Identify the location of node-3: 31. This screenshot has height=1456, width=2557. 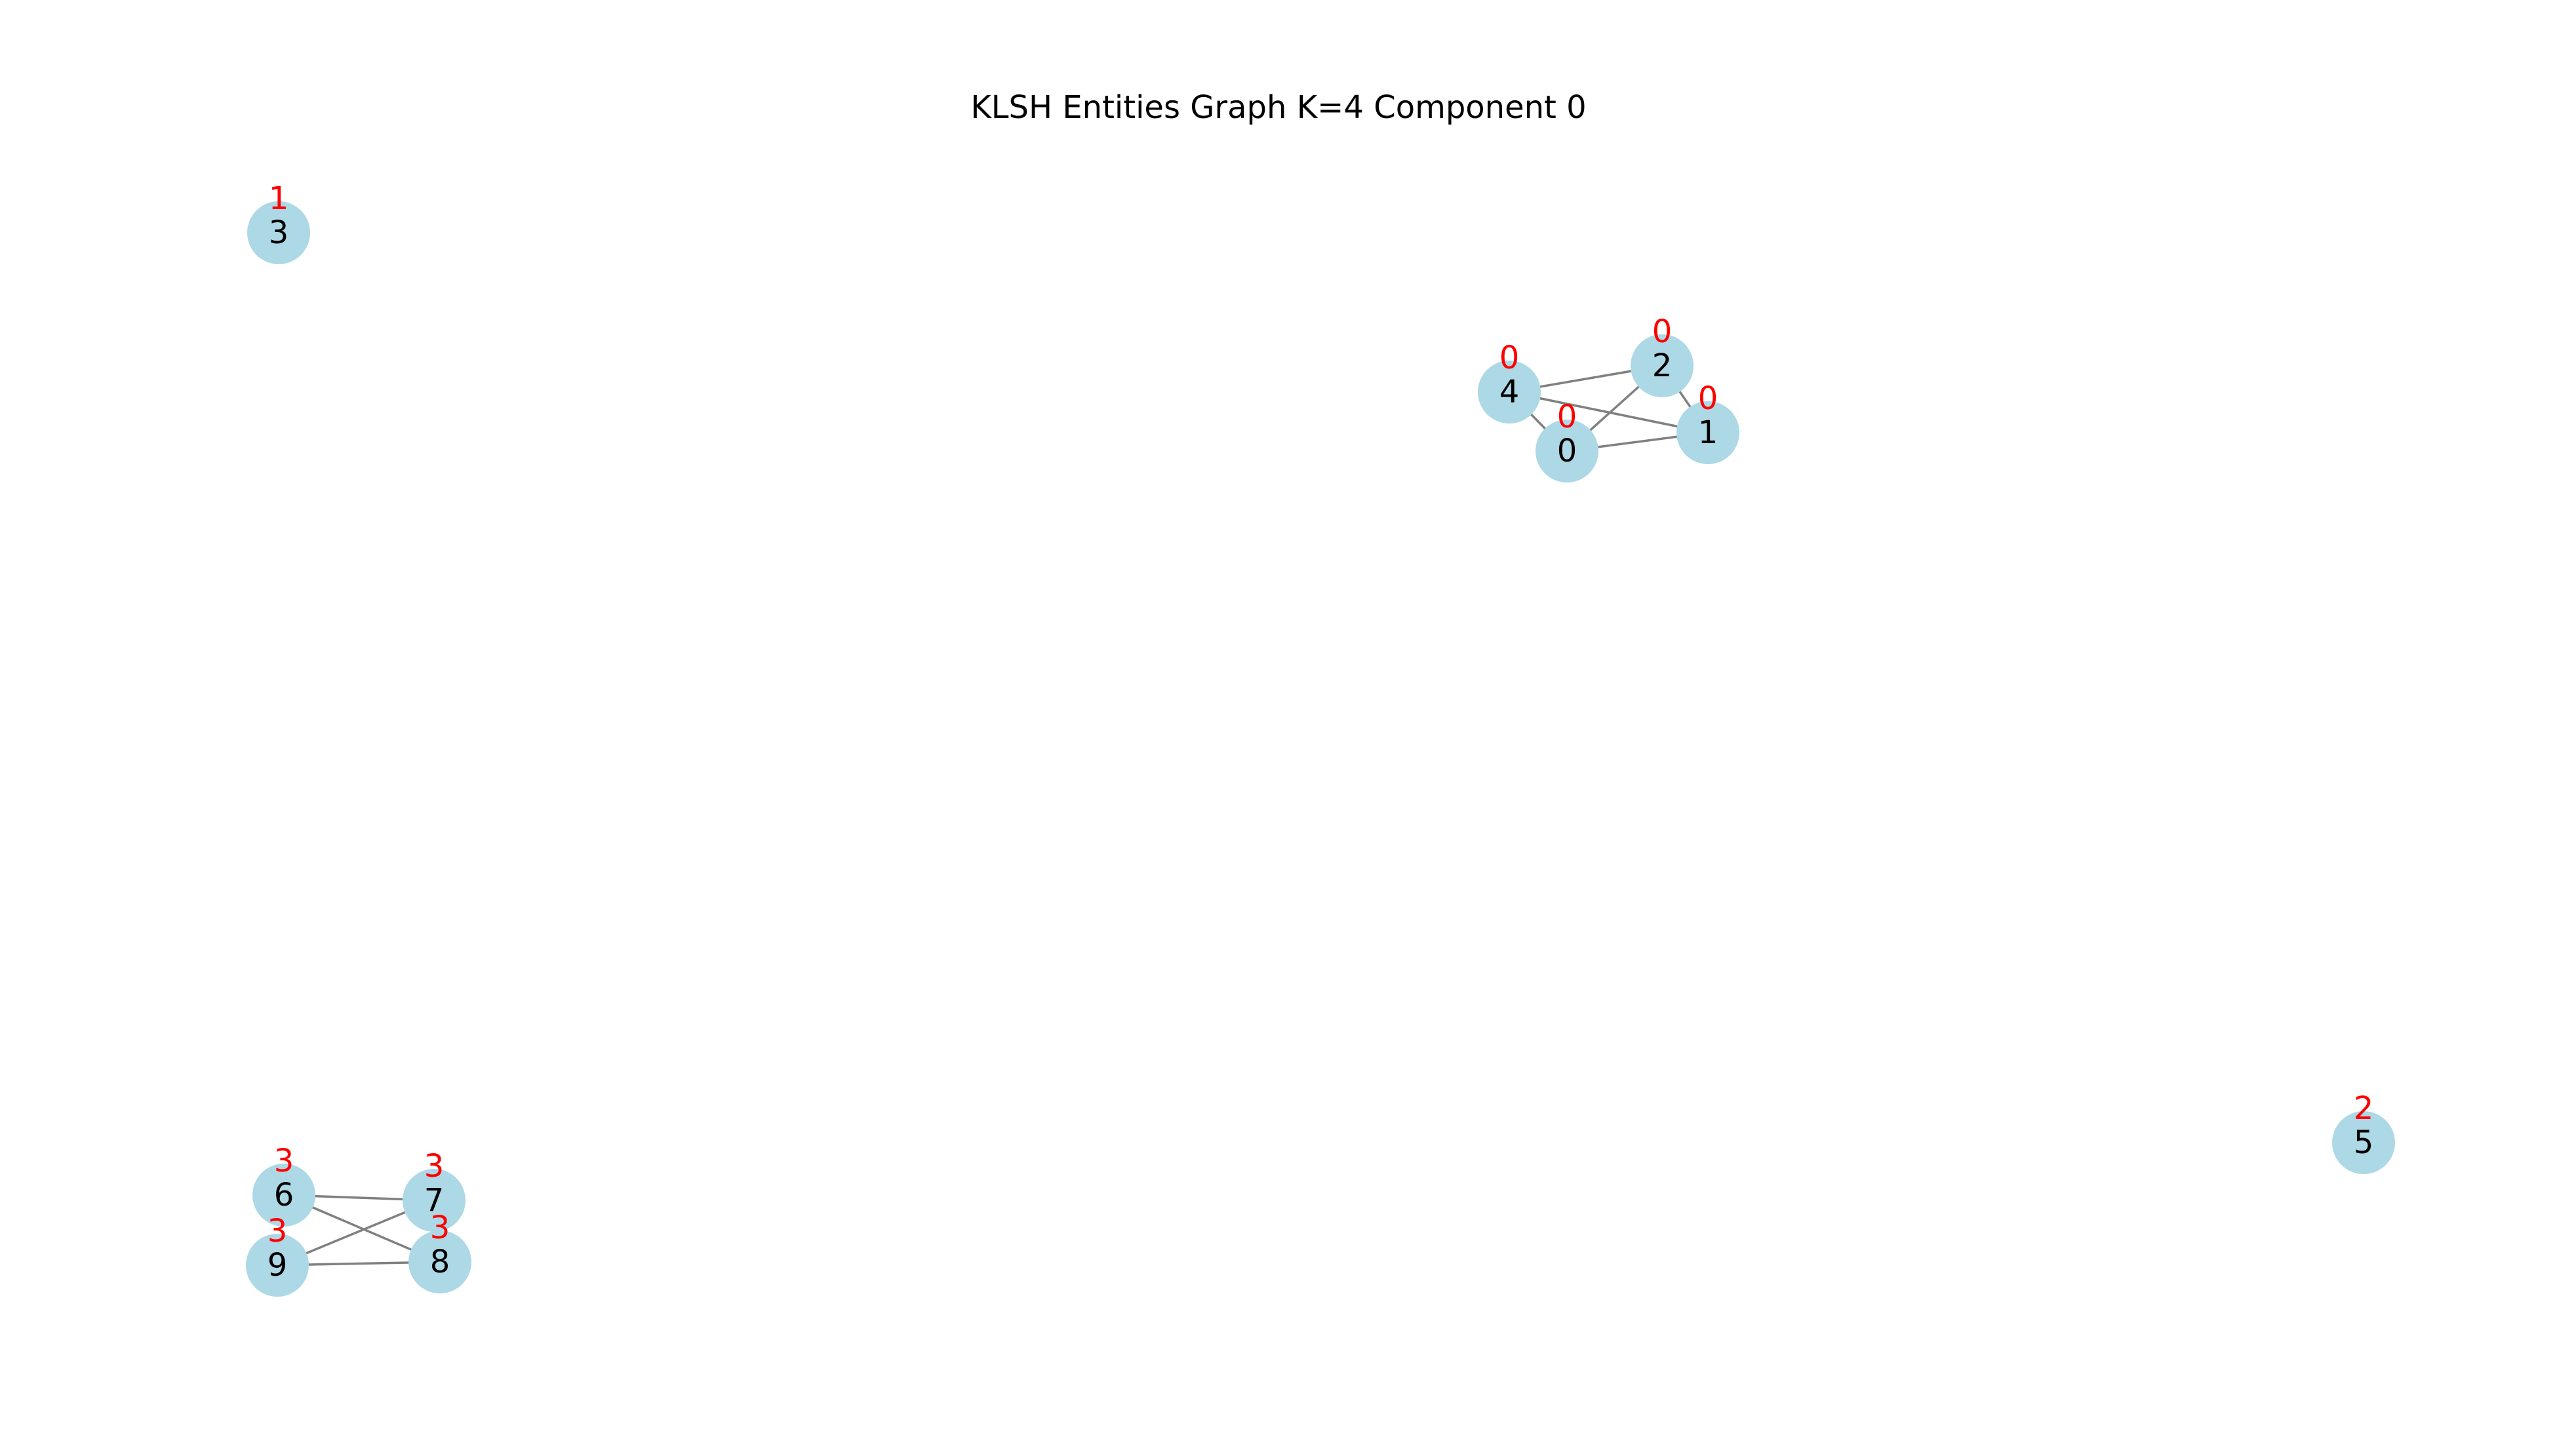
(278, 222).